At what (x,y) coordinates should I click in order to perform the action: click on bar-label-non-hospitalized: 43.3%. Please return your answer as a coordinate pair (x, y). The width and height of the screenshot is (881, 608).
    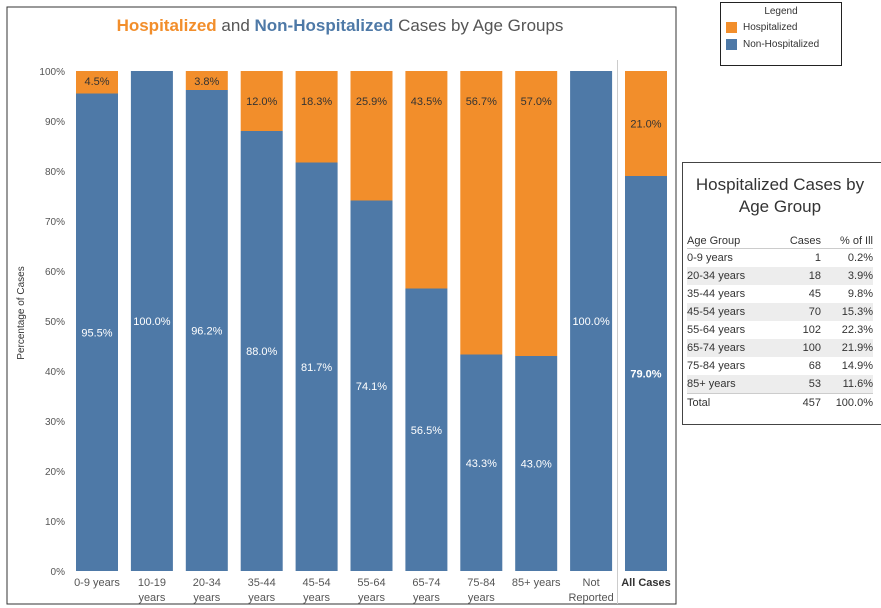
    Looking at the image, I should click on (481, 464).